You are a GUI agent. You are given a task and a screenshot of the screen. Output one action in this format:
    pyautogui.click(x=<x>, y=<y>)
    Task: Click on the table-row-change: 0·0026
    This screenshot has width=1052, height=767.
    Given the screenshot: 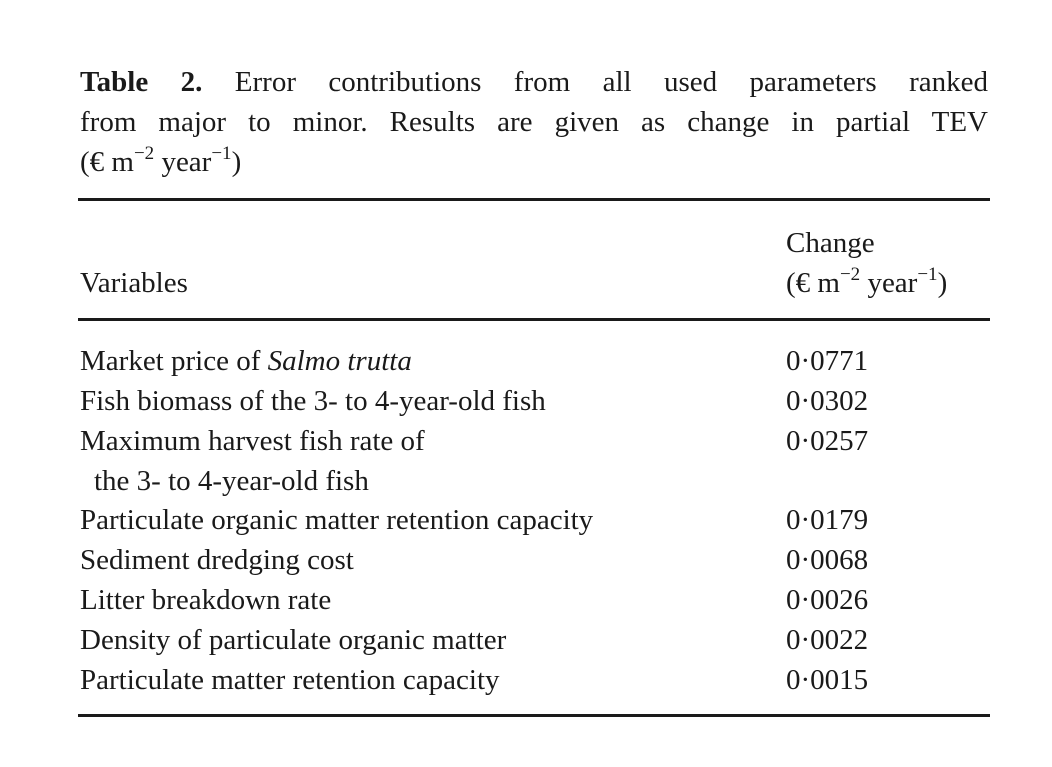 What is the action you would take?
    pyautogui.click(x=827, y=600)
    